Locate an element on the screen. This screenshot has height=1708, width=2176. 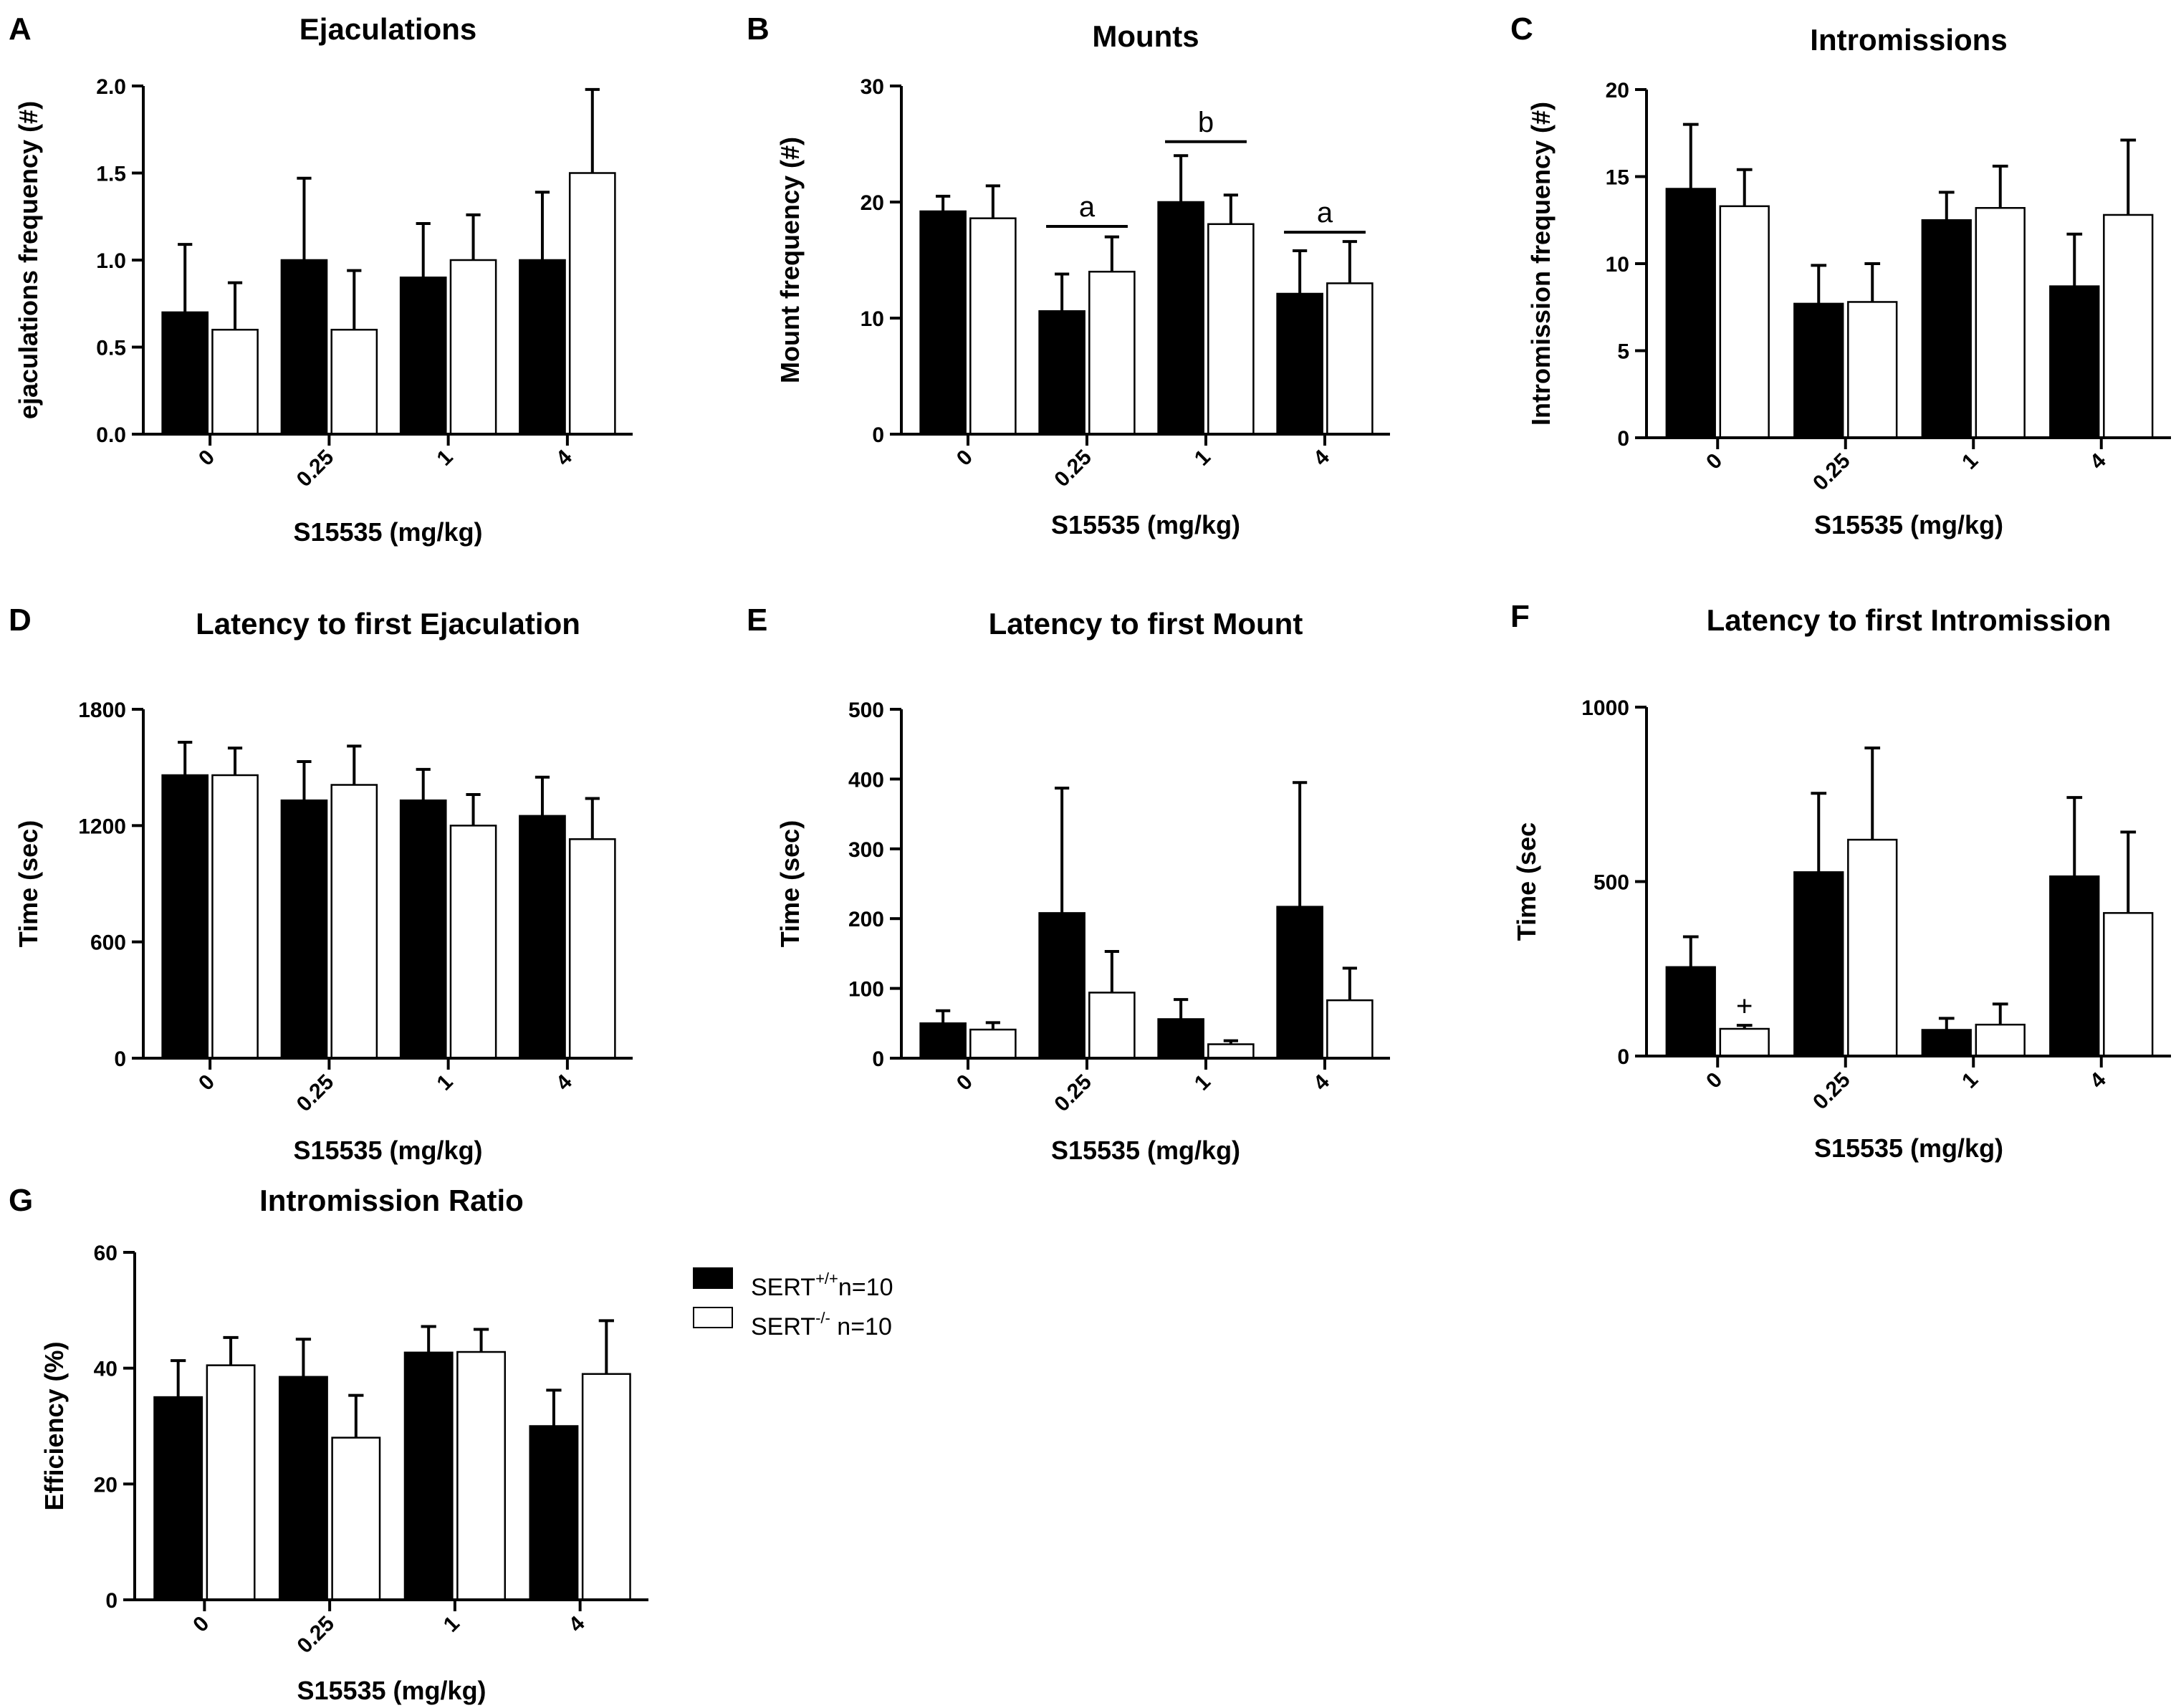
xtick-label-a: 1 is located at coordinates (444, 459).